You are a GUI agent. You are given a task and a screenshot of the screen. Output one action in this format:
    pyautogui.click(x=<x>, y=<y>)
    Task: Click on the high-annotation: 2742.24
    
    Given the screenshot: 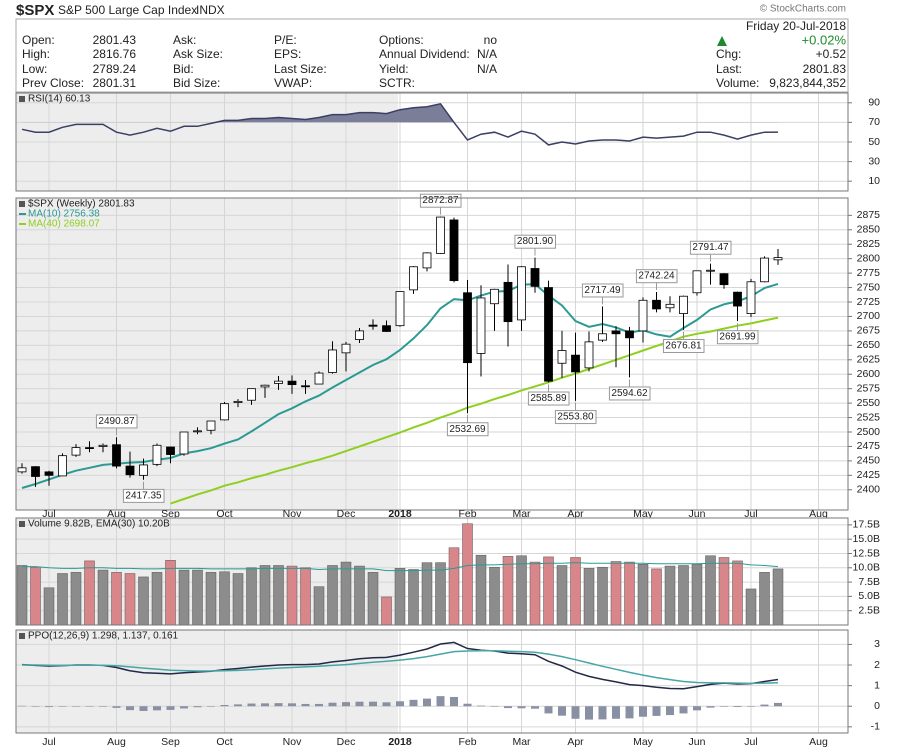 What is the action you would take?
    pyautogui.click(x=656, y=276)
    